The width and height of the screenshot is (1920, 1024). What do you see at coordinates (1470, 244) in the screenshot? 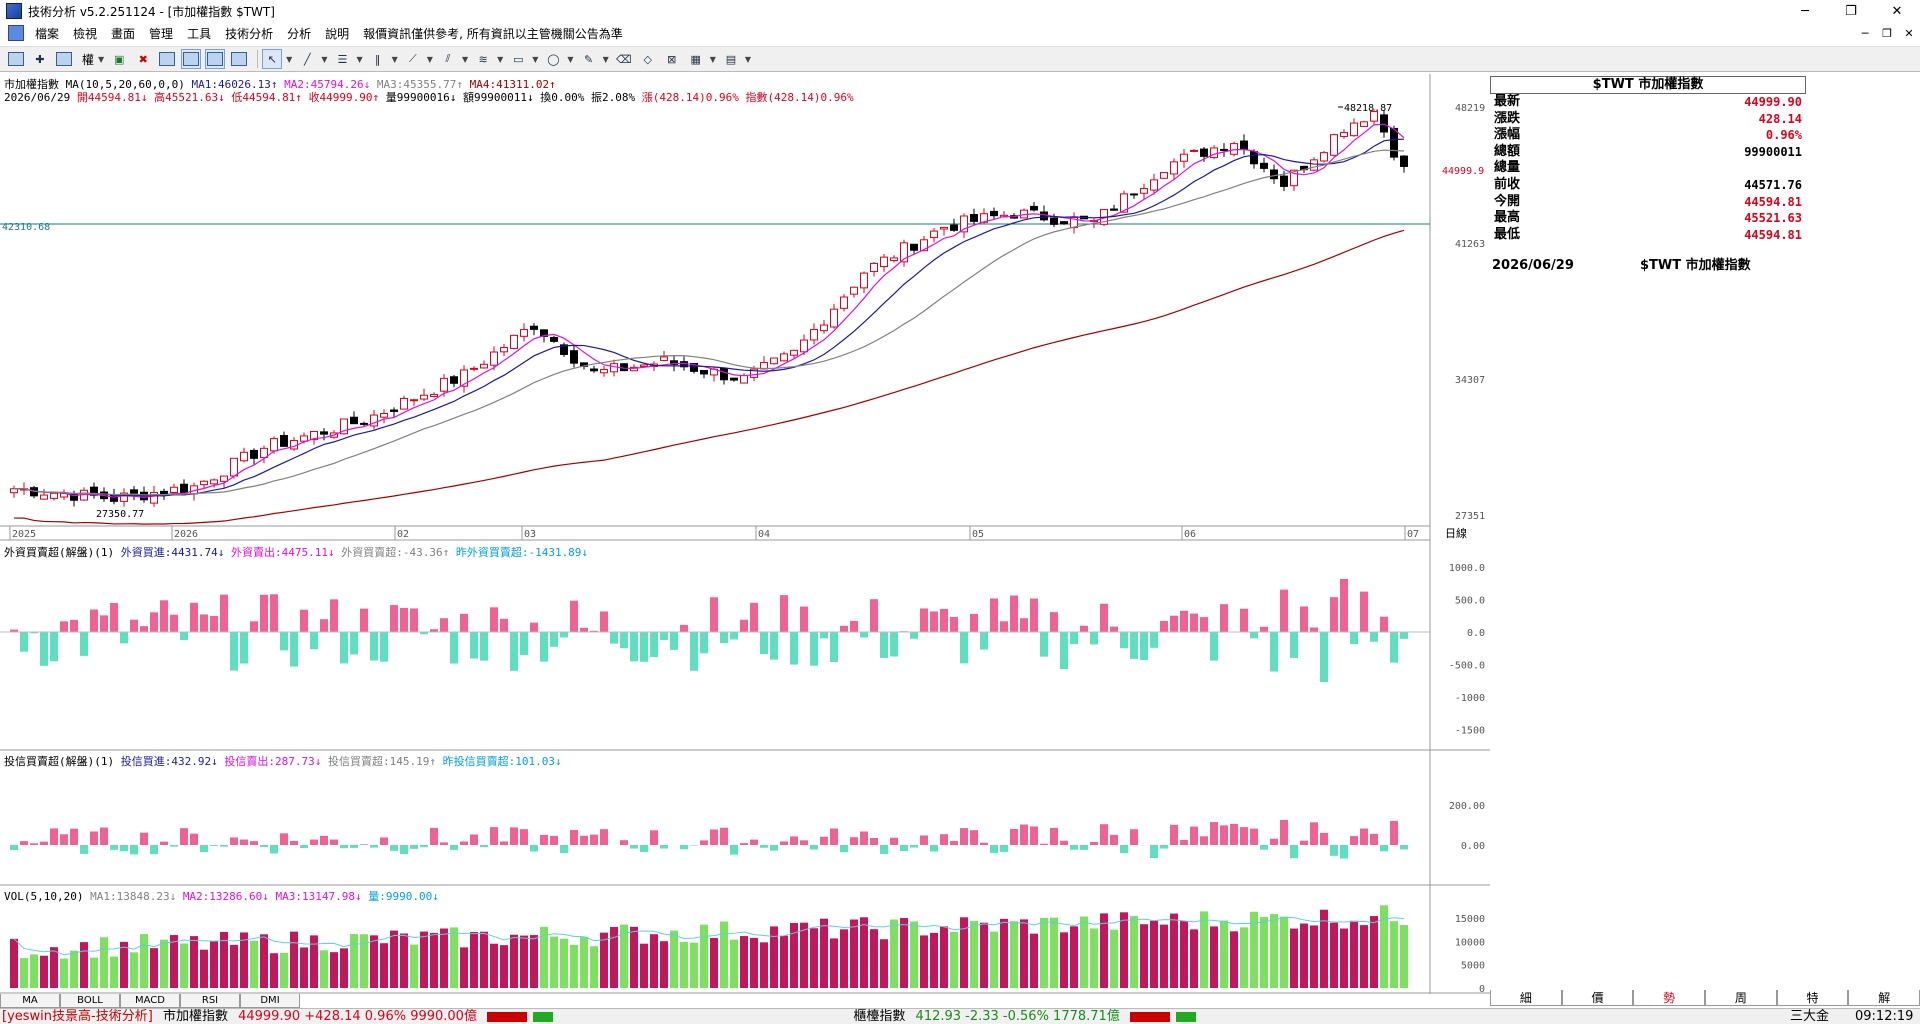
I see `price-tick: 41263` at bounding box center [1470, 244].